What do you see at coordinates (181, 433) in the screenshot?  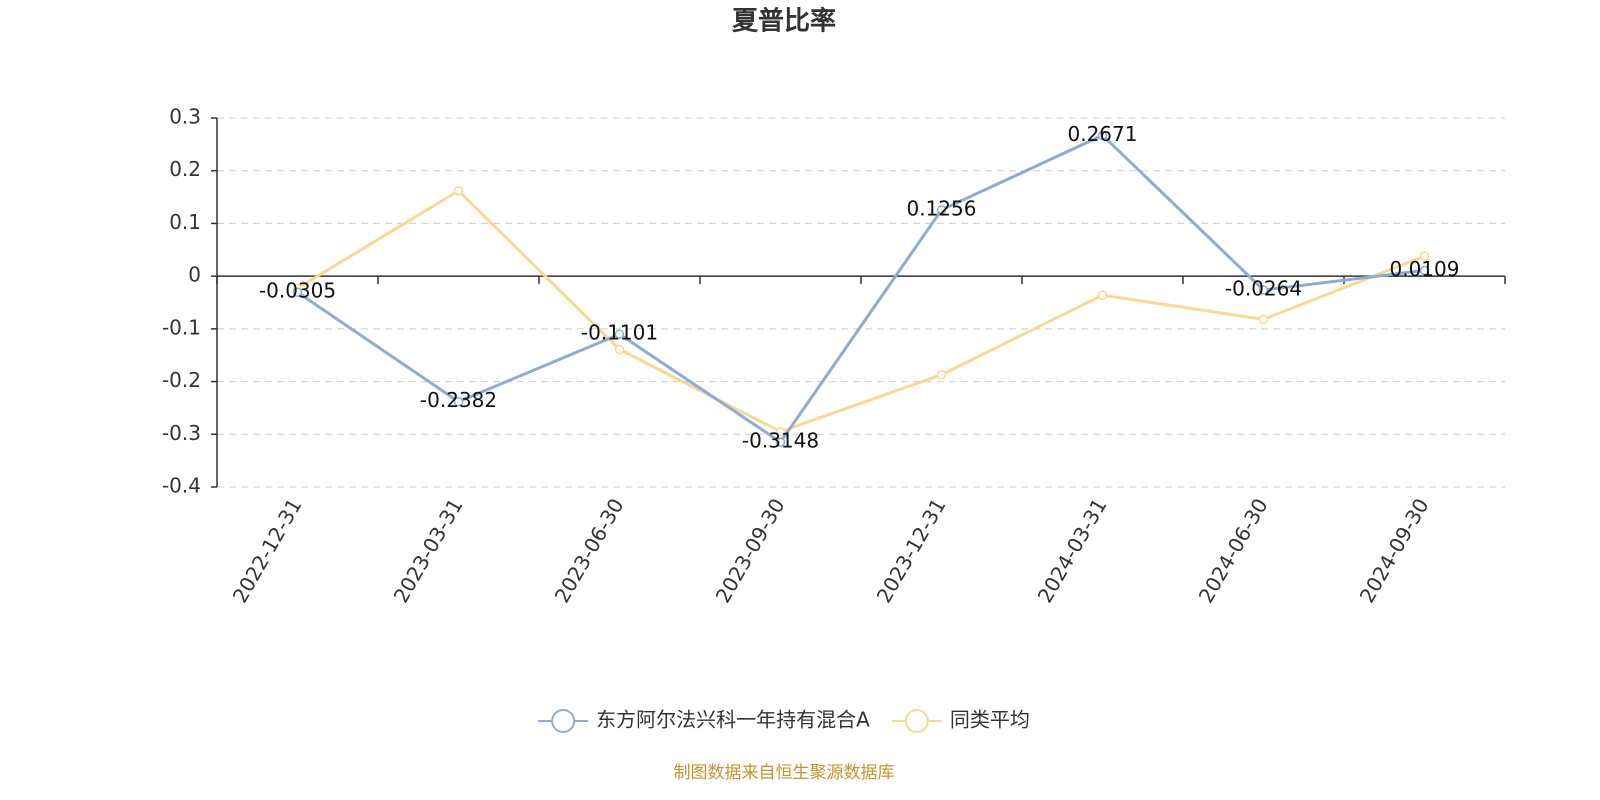 I see `y-tick-label: -0.3` at bounding box center [181, 433].